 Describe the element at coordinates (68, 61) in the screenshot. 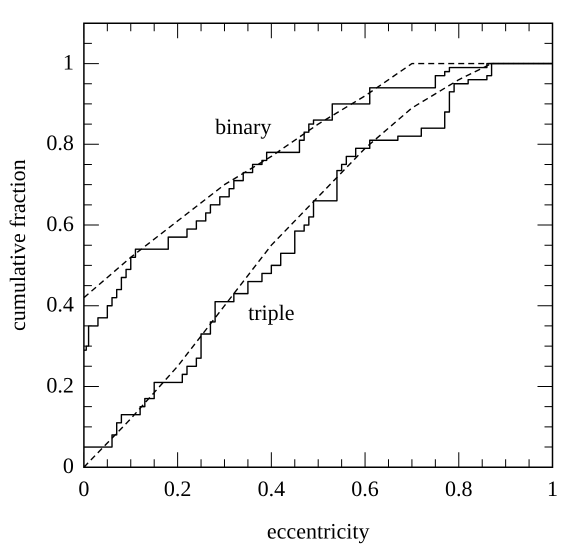

I see `y-tick-label: 1` at that location.